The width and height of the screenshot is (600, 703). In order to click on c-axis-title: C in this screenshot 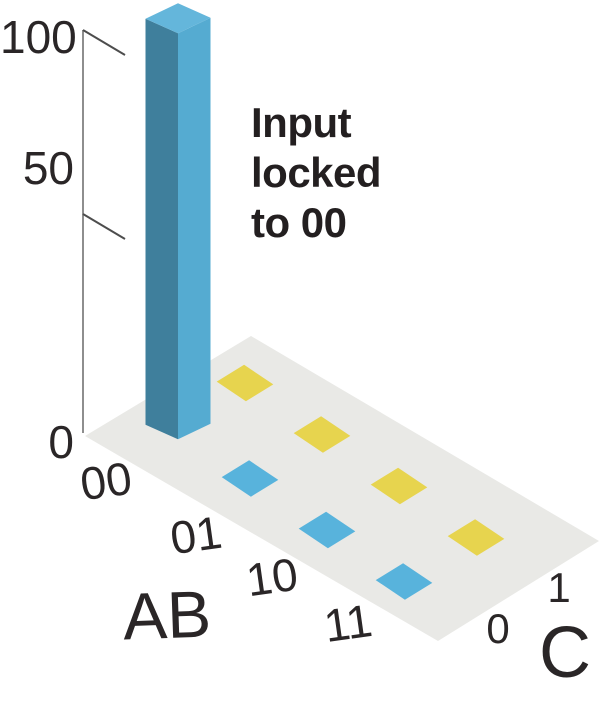, I will do `click(565, 653)`.